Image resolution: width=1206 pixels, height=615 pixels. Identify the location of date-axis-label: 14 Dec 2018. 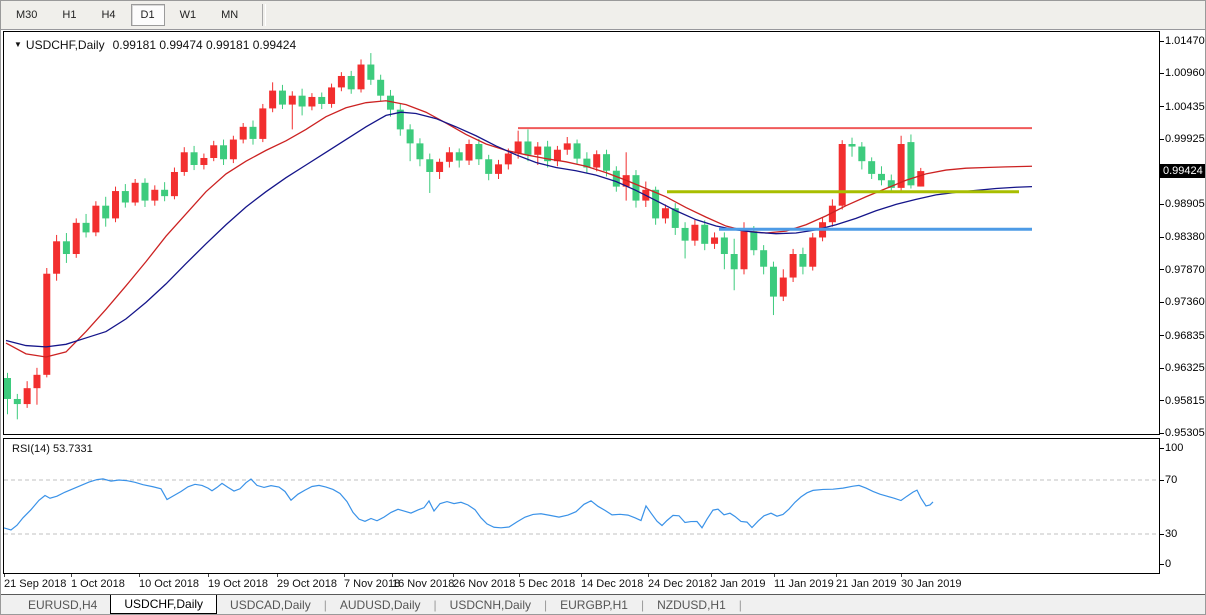
(612, 584).